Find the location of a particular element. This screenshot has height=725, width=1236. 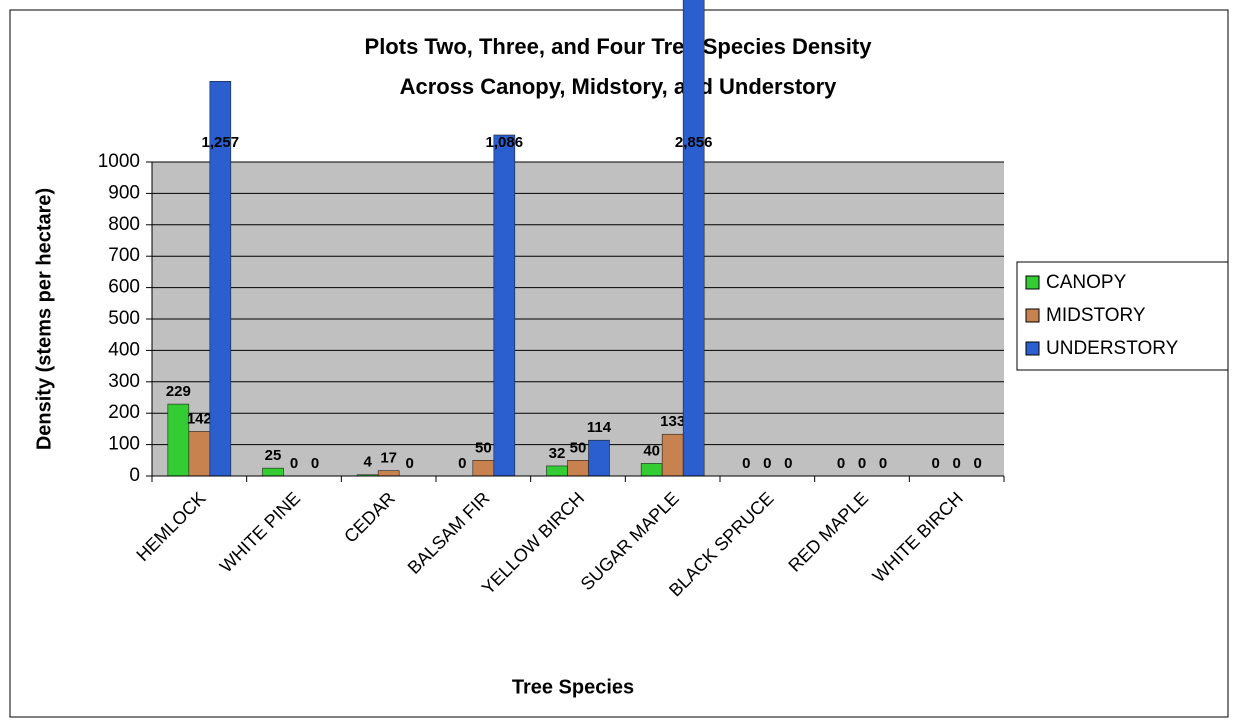

value-label: 32 is located at coordinates (557, 453).